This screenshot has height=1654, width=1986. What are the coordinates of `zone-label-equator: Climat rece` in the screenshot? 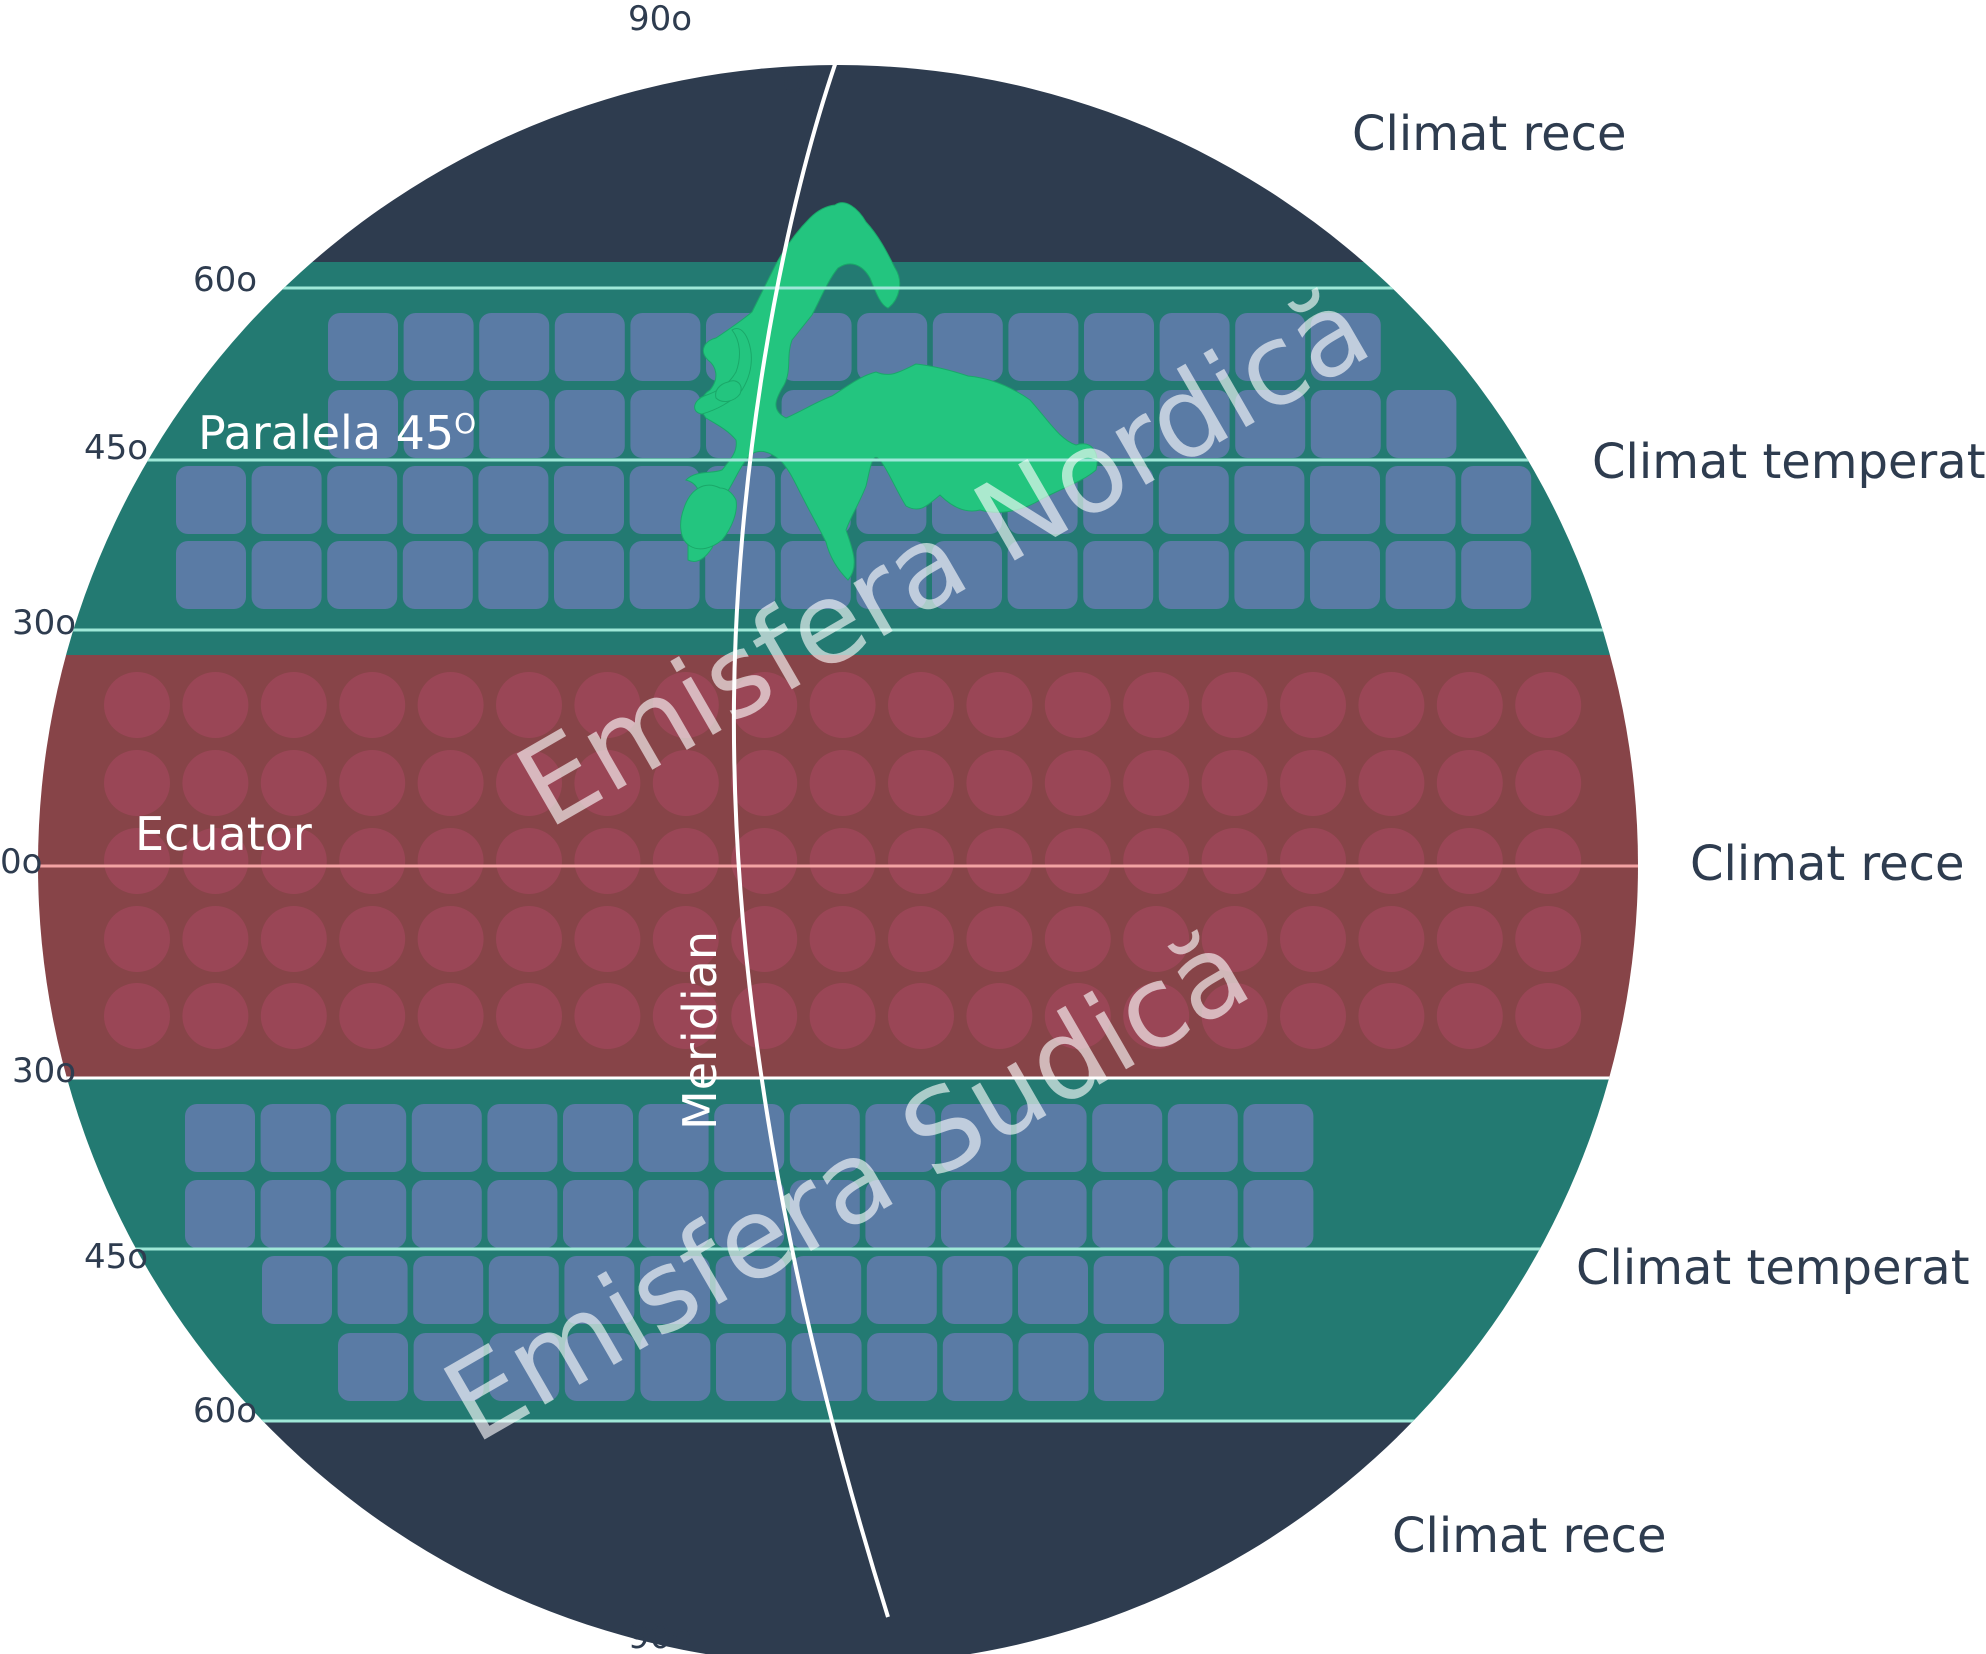 It's located at (1827, 864).